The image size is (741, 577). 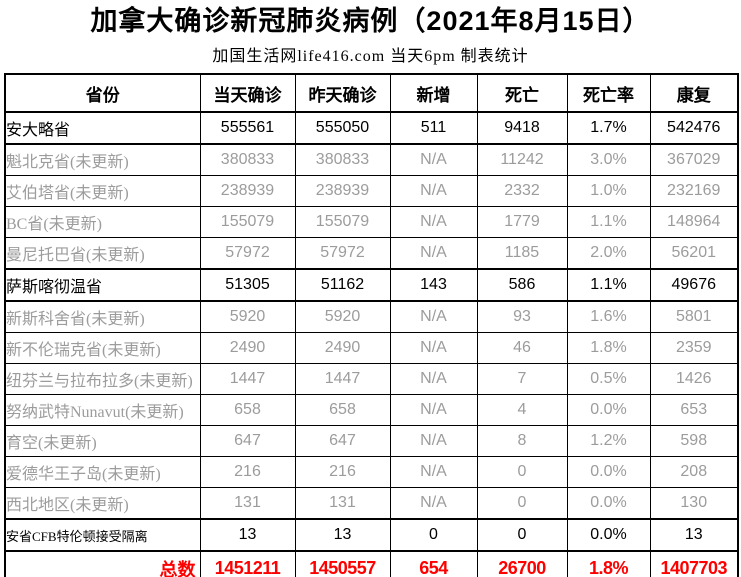 I want to click on province-cell: 曼尼托巴省(未更新), so click(x=102, y=253).